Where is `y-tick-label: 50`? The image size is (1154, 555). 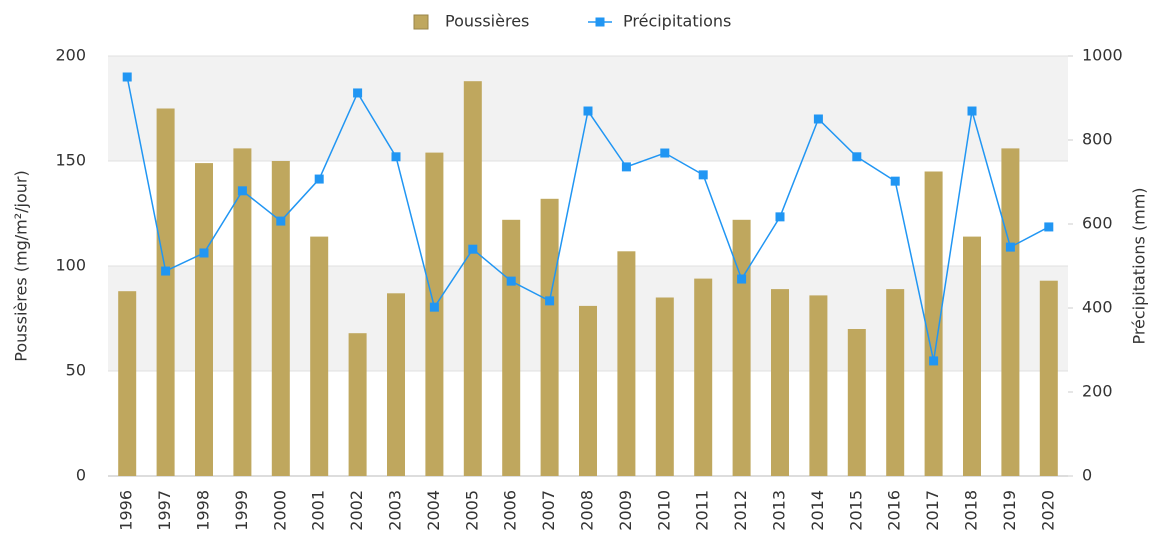 y-tick-label: 50 is located at coordinates (76, 370).